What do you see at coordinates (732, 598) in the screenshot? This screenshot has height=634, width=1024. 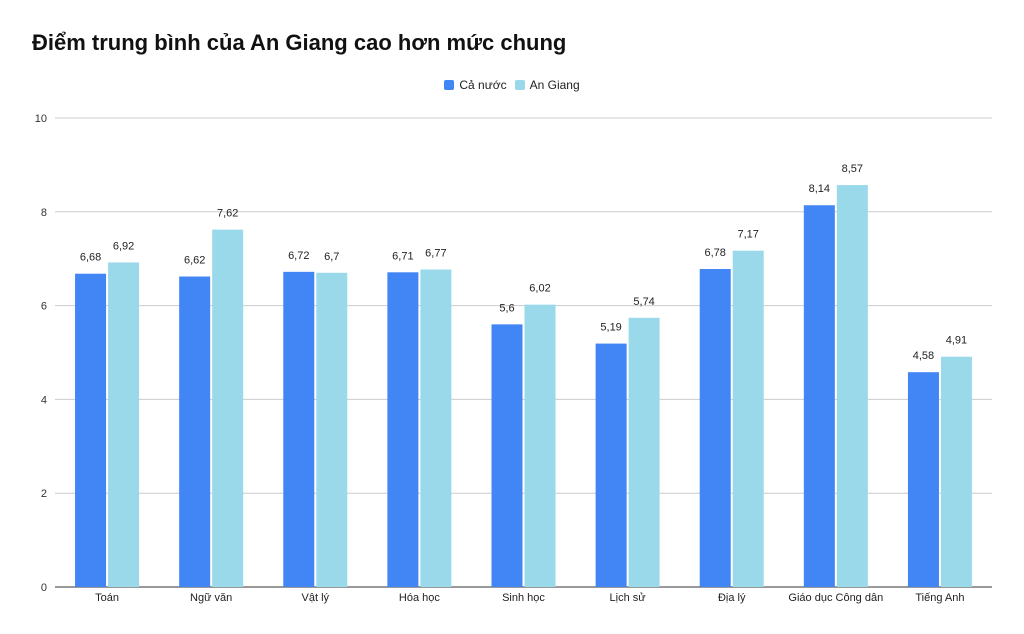 I see `x-tick-label: Địa lý` at bounding box center [732, 598].